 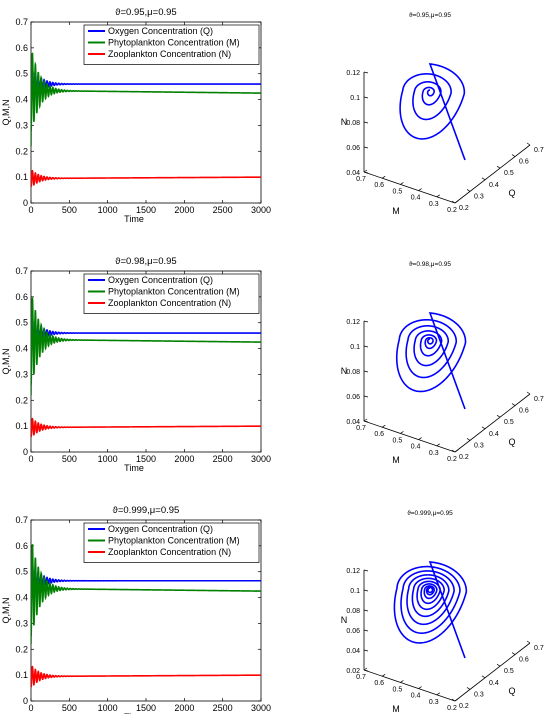 I want to click on x-tick-label: 2500, so click(x=223, y=708).